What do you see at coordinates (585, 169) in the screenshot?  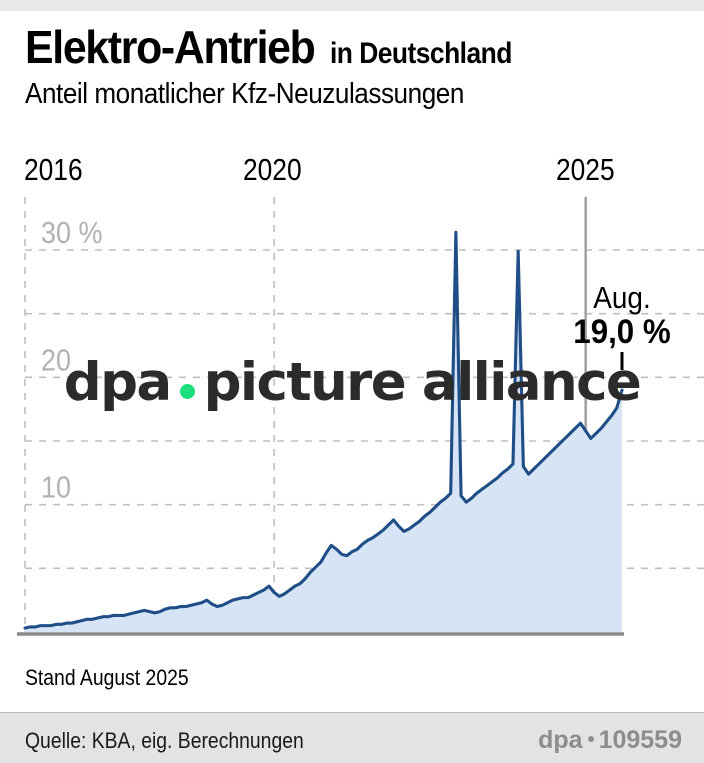 I see `x-tick-label-2025: 2025` at bounding box center [585, 169].